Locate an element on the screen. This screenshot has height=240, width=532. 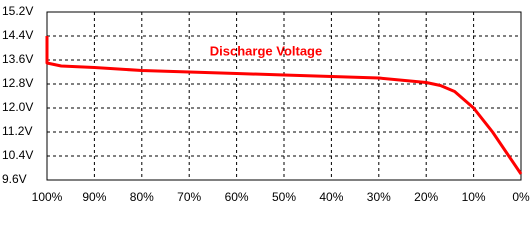
x-tick-label: 100% is located at coordinates (47, 197).